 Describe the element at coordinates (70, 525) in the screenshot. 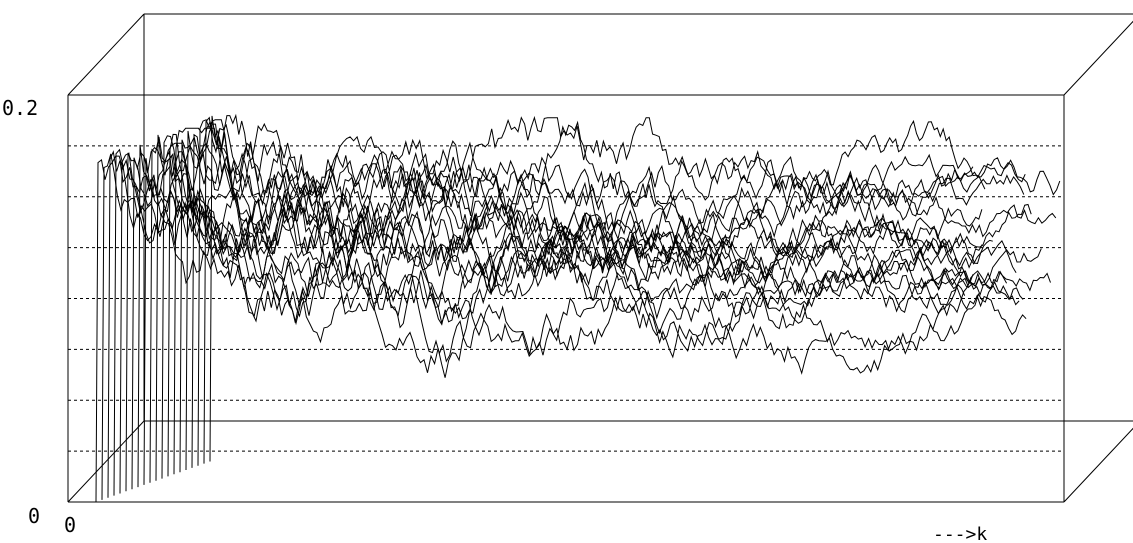

I see `x-tick-label-min: 0` at that location.